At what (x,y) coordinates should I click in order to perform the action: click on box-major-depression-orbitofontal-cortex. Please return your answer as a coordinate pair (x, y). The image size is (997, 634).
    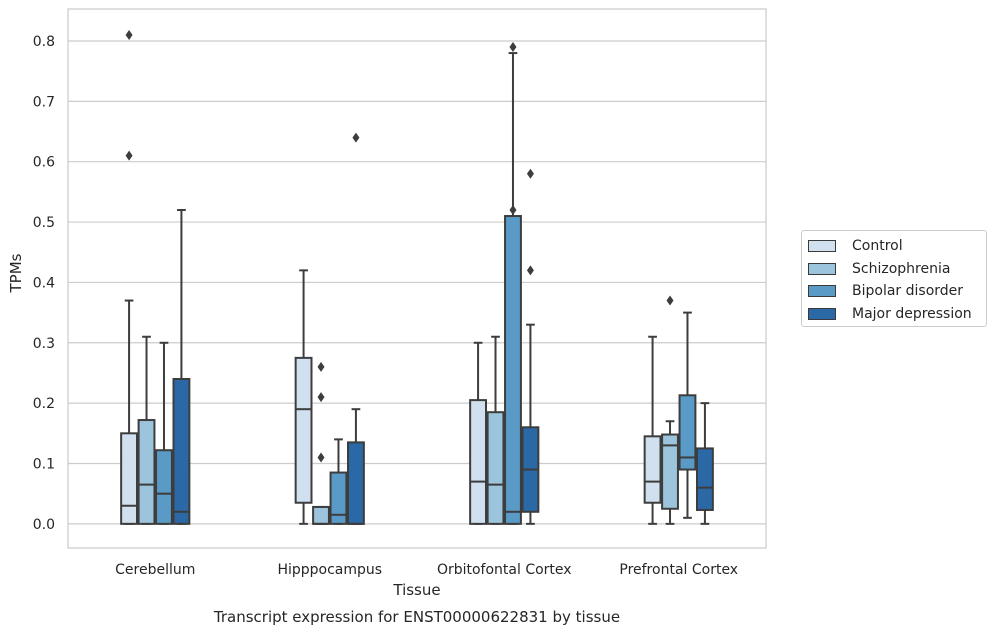
    Looking at the image, I should click on (530, 346).